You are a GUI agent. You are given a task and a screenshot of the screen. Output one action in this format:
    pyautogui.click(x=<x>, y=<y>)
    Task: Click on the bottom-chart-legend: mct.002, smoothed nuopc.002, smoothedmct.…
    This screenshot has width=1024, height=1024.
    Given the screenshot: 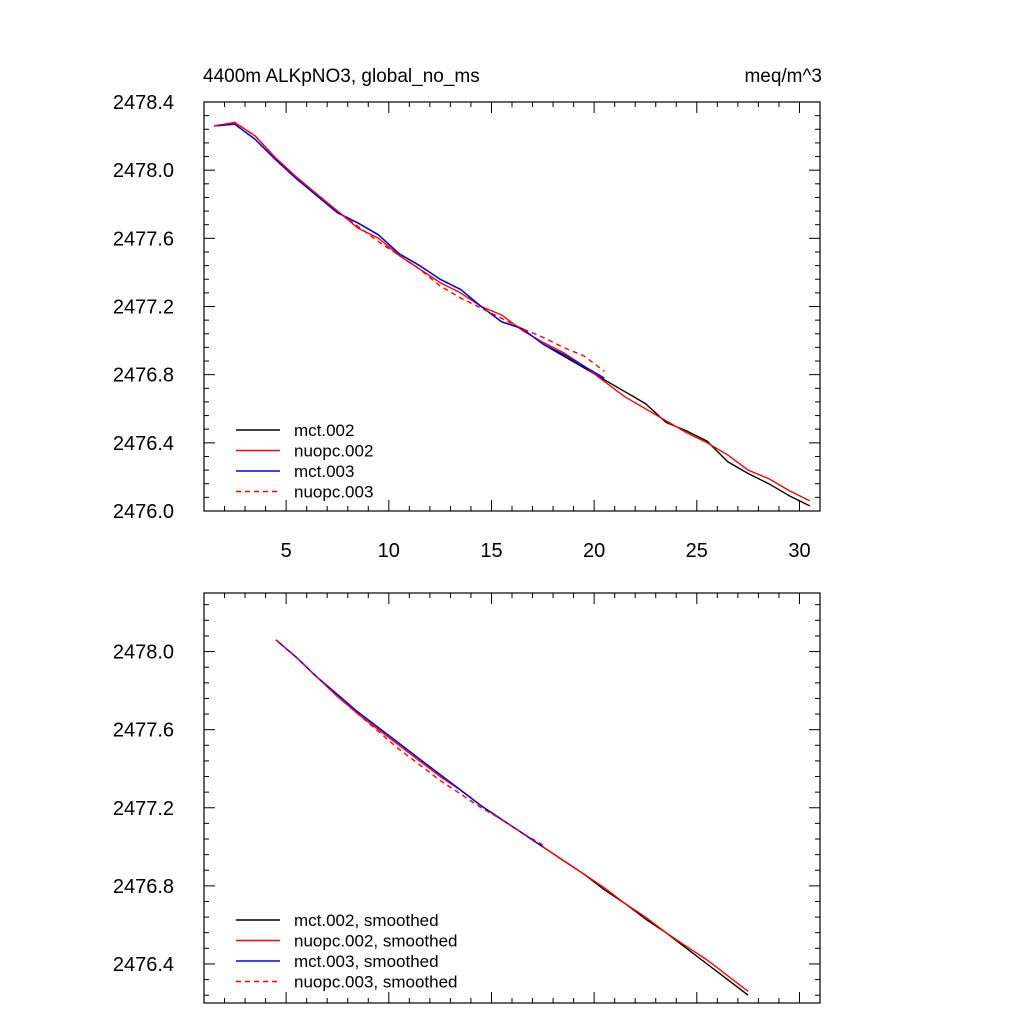 What is the action you would take?
    pyautogui.click(x=347, y=951)
    